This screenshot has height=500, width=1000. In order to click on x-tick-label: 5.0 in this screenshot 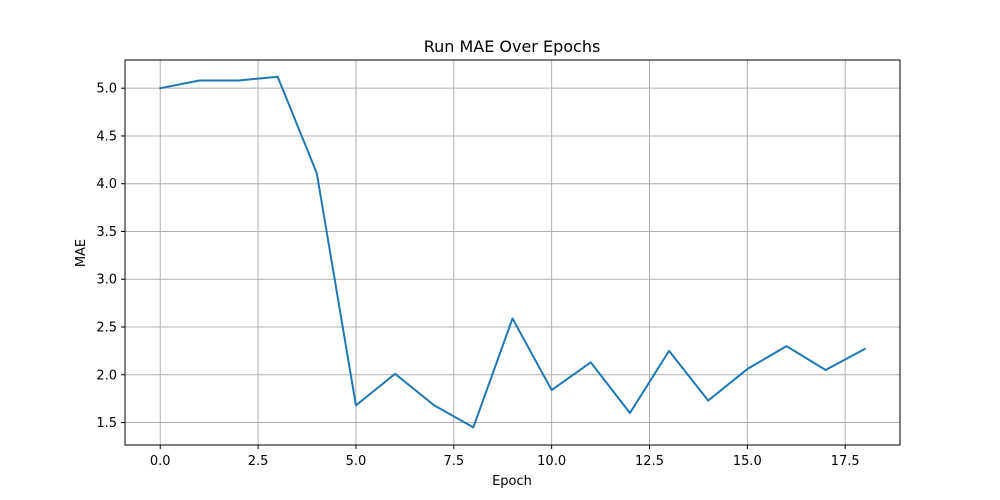, I will do `click(356, 461)`.